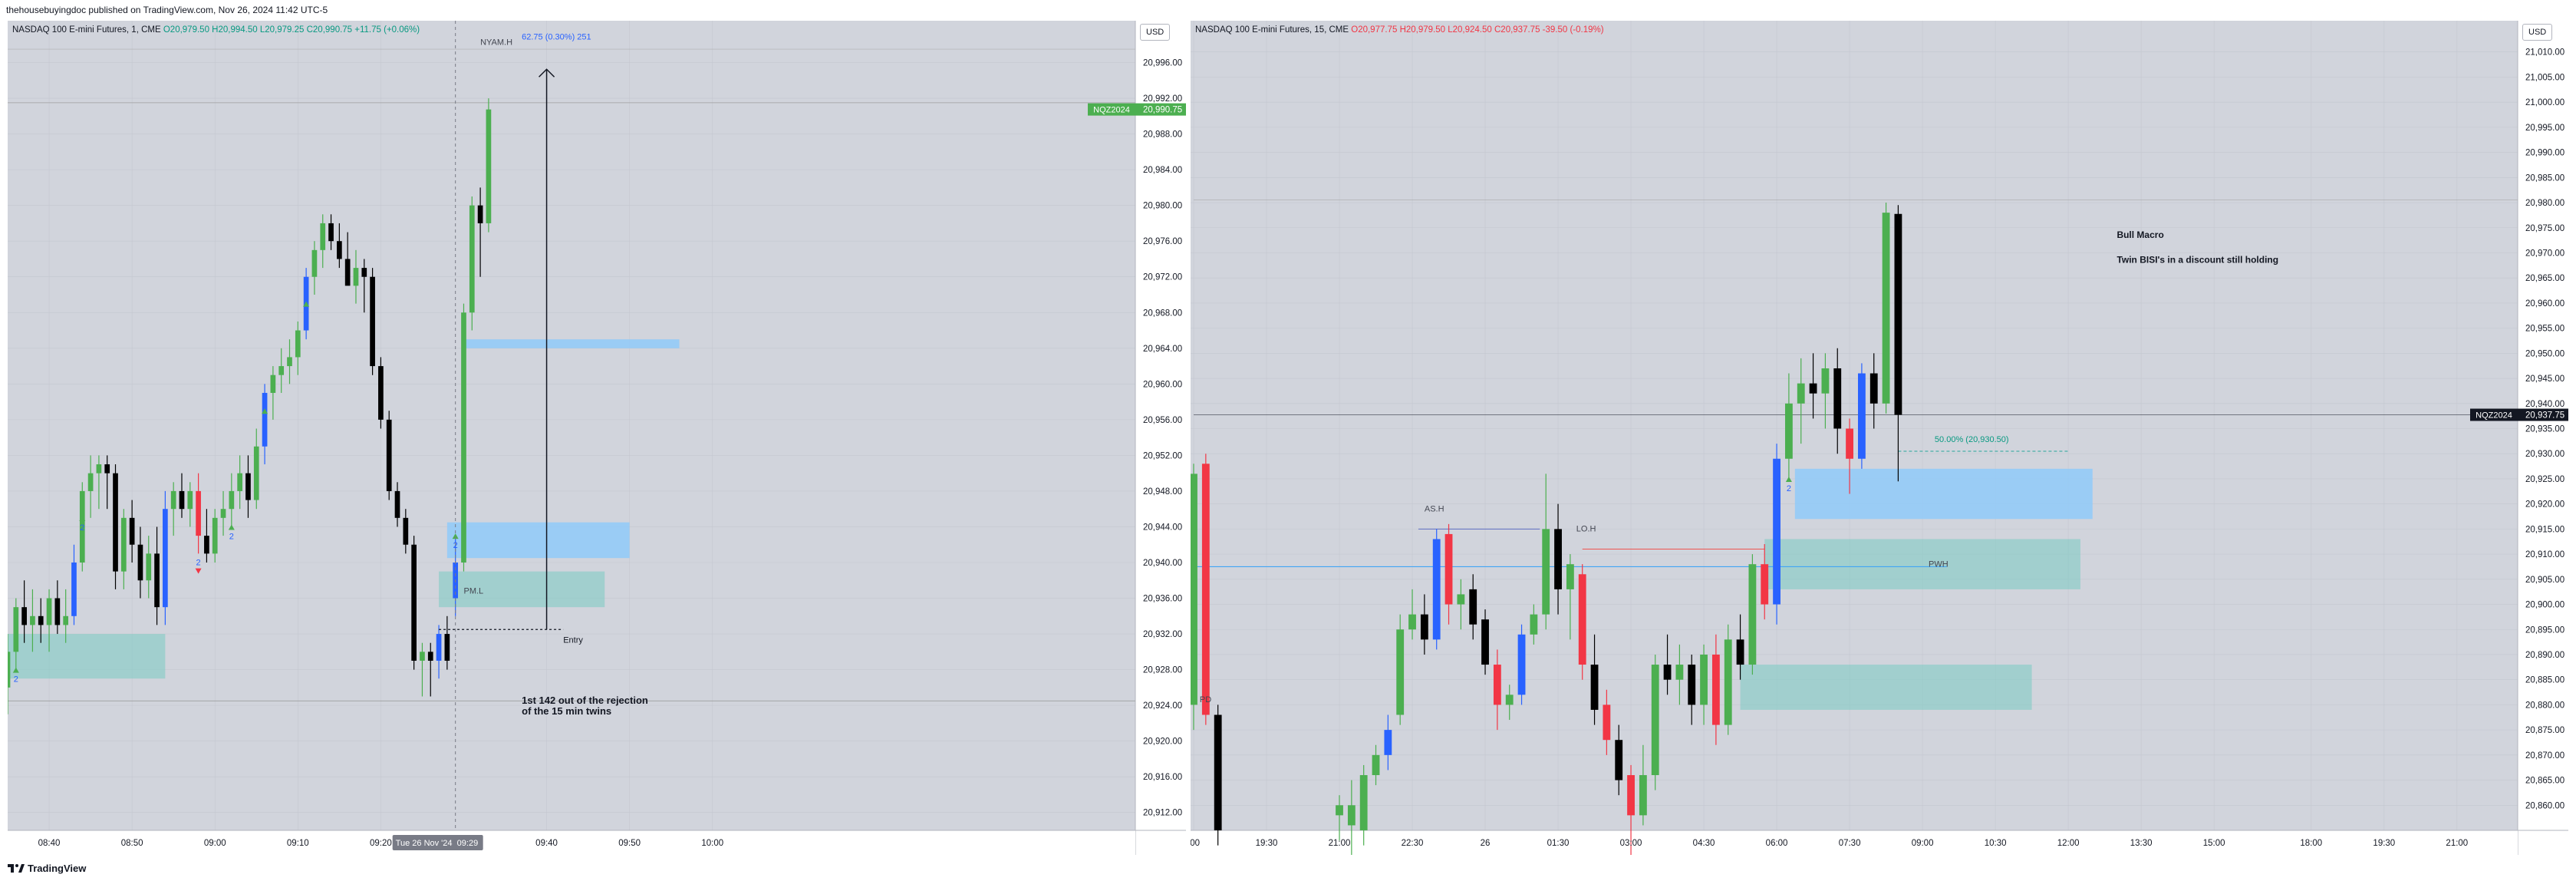 This screenshot has width=2576, height=881. Describe the element at coordinates (556, 36) in the screenshot. I see `annotation-text: 62.75 (0.30%) 251` at that location.